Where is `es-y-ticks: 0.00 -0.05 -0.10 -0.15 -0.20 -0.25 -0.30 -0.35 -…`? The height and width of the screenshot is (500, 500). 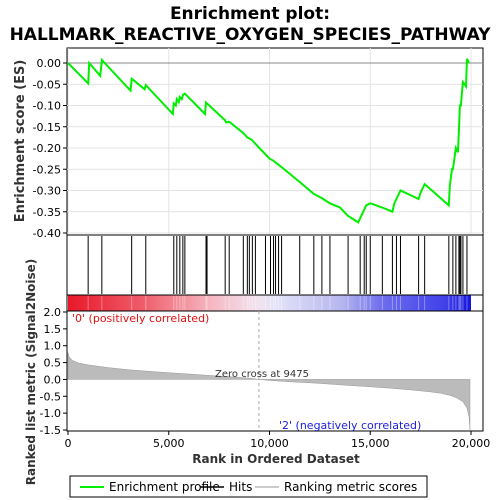
es-y-ticks: 0.00 -0.05 -0.10 -0.15 -0.20 -0.25 -0.30 -0.35 -… is located at coordinates (50, 148).